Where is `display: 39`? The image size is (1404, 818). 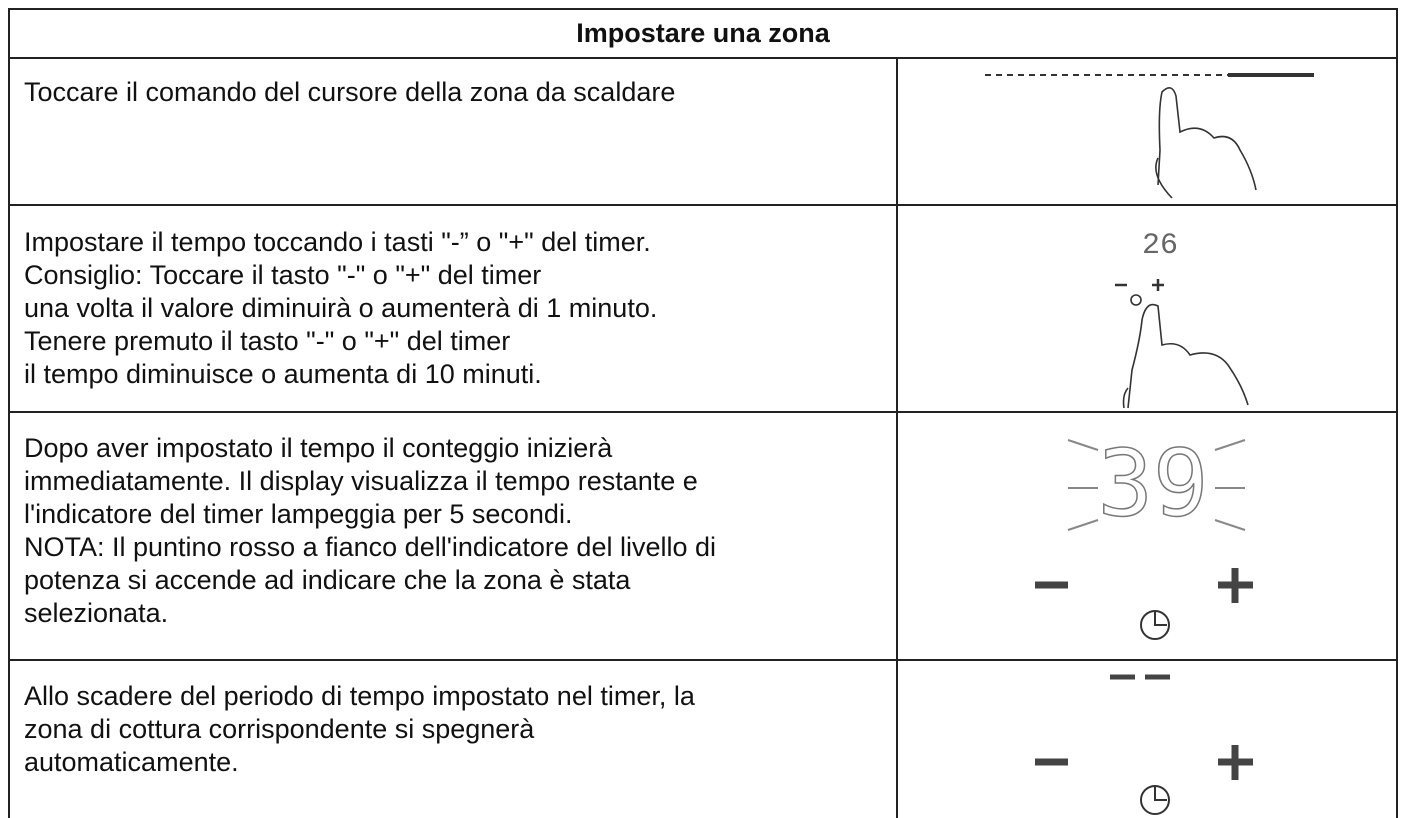 display: 39 is located at coordinates (1153, 483).